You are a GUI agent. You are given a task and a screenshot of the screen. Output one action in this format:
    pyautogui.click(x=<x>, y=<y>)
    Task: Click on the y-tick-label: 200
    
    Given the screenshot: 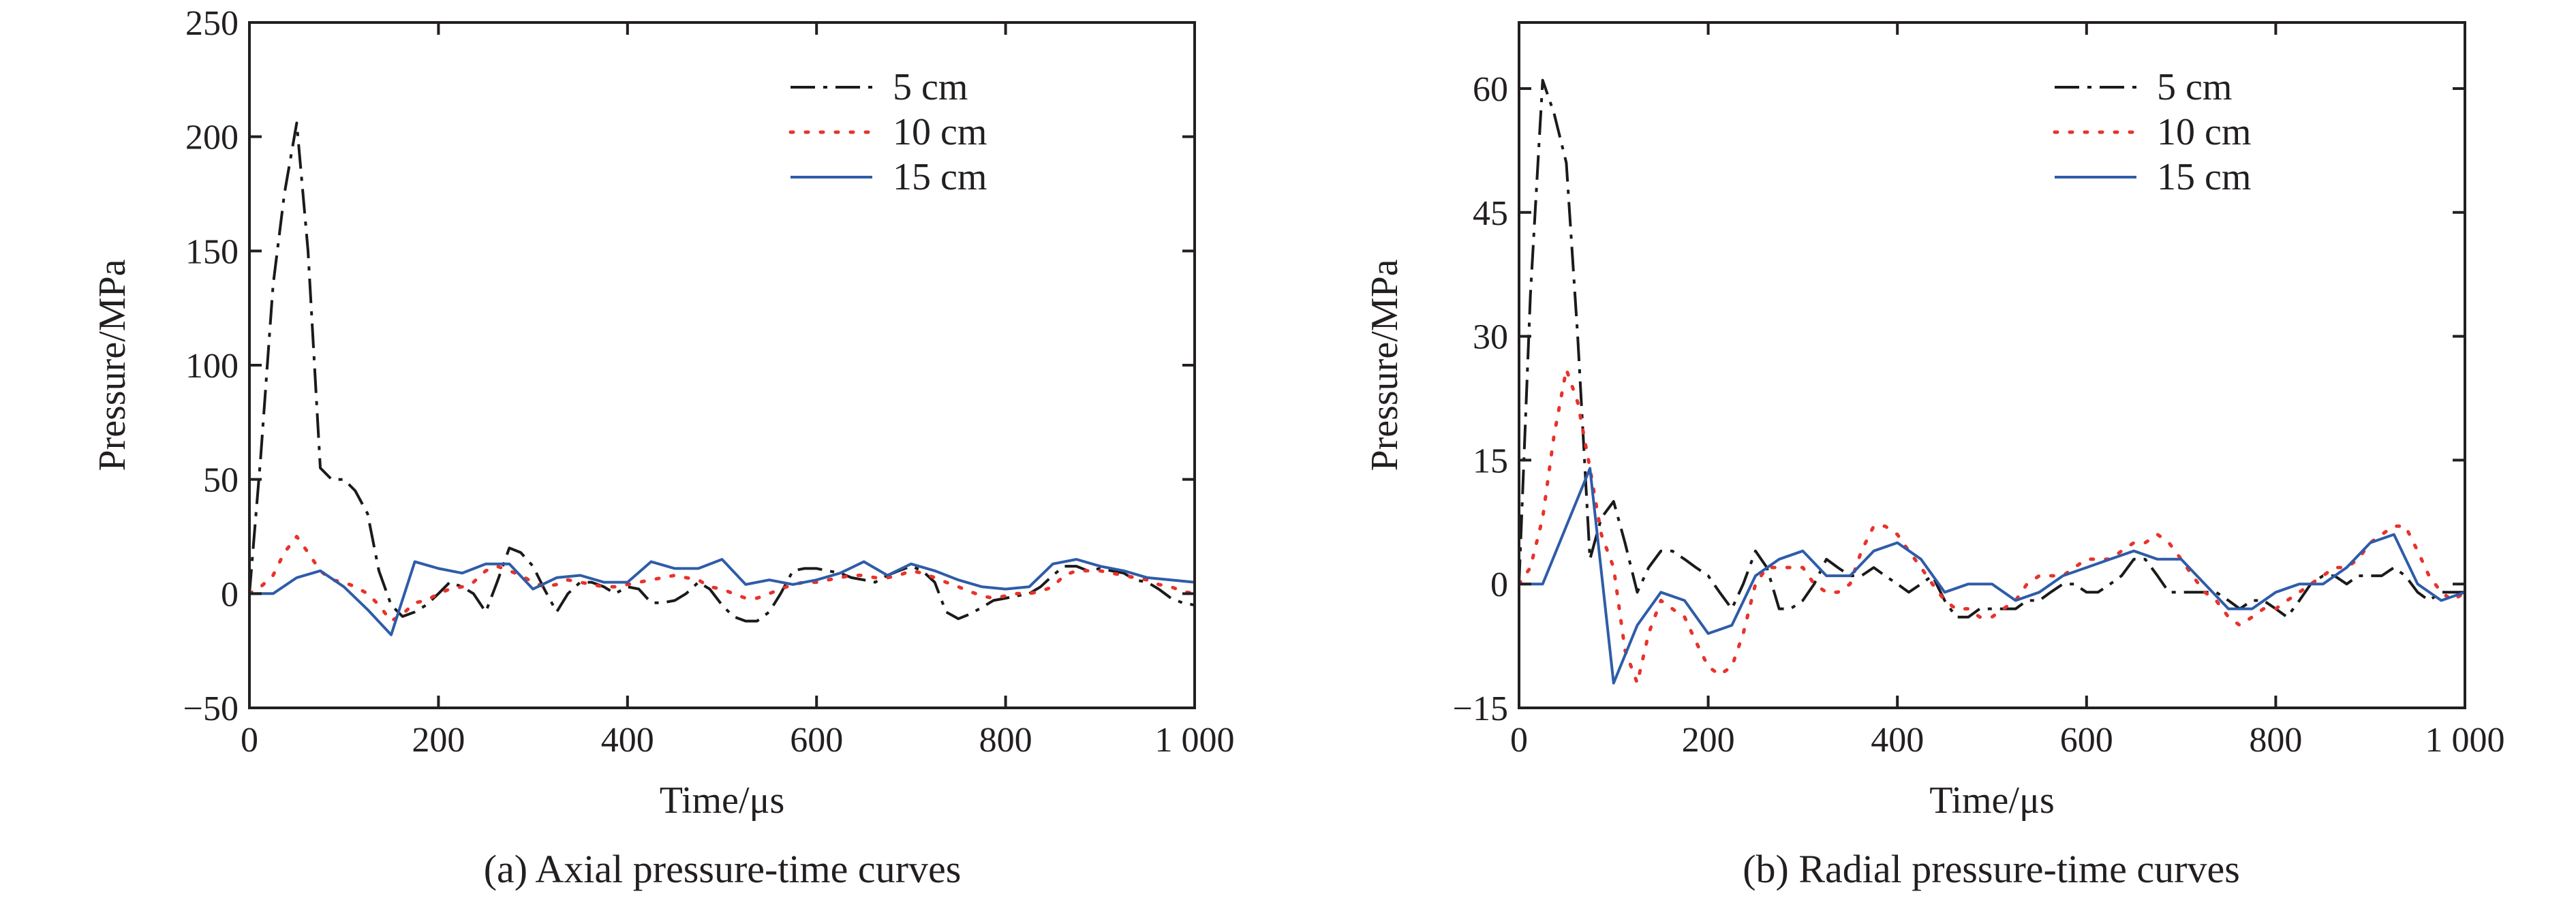 What is the action you would take?
    pyautogui.click(x=212, y=138)
    